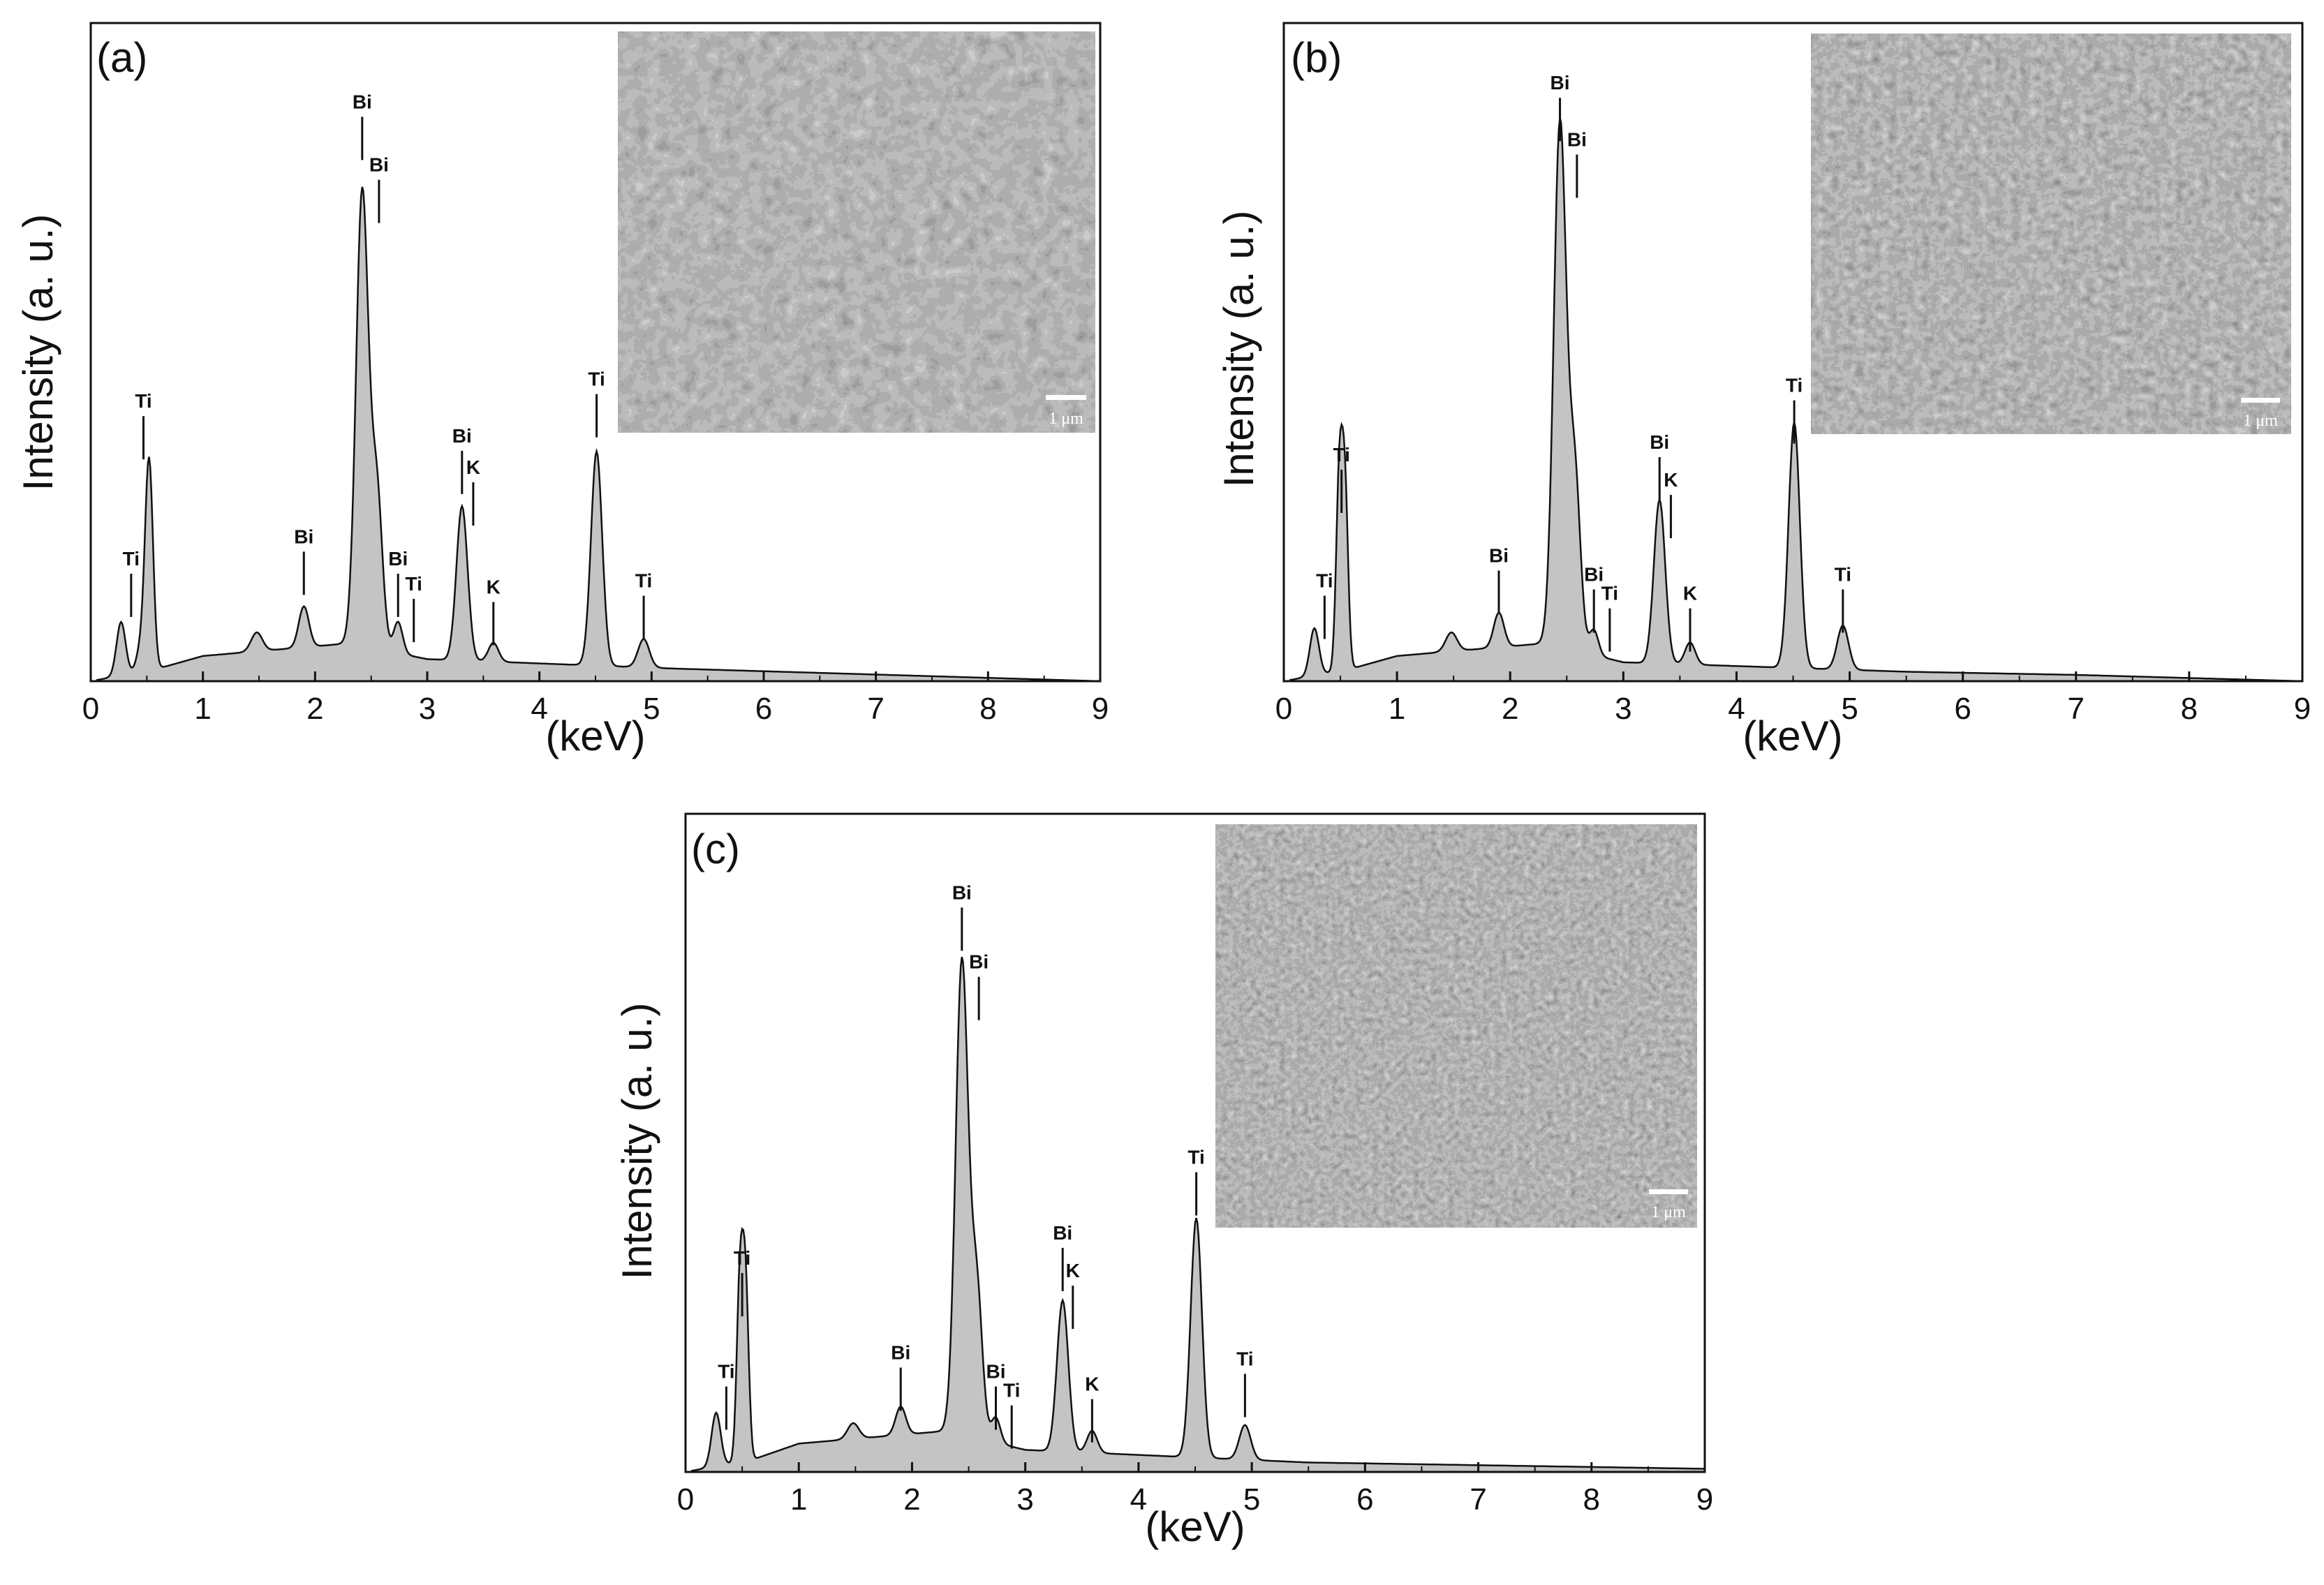  I want to click on x-tick-label-a-5: 5, so click(651, 709).